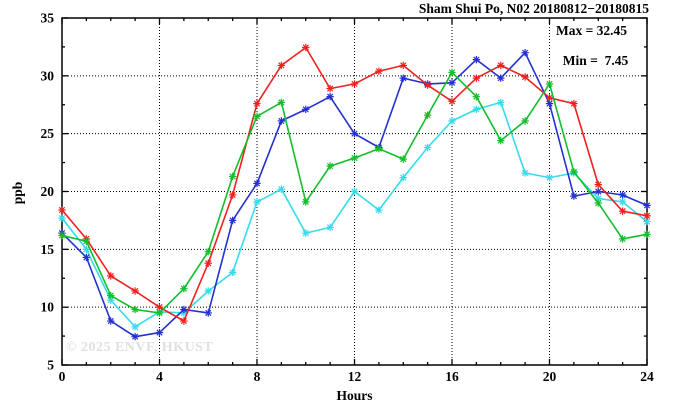  I want to click on x-tick-label: 24, so click(647, 376).